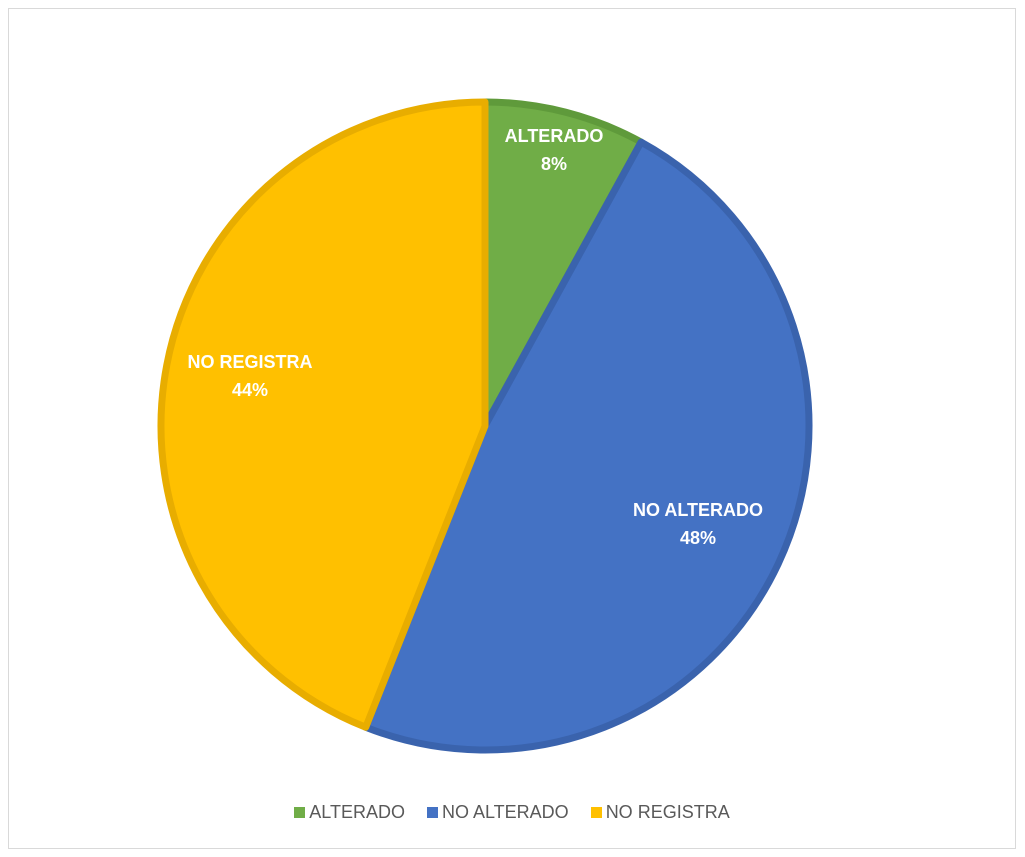 This screenshot has height=857, width=1025. I want to click on chart-legend: ALTERADO NO ALTERADO NO REGISTRA, so click(512, 812).